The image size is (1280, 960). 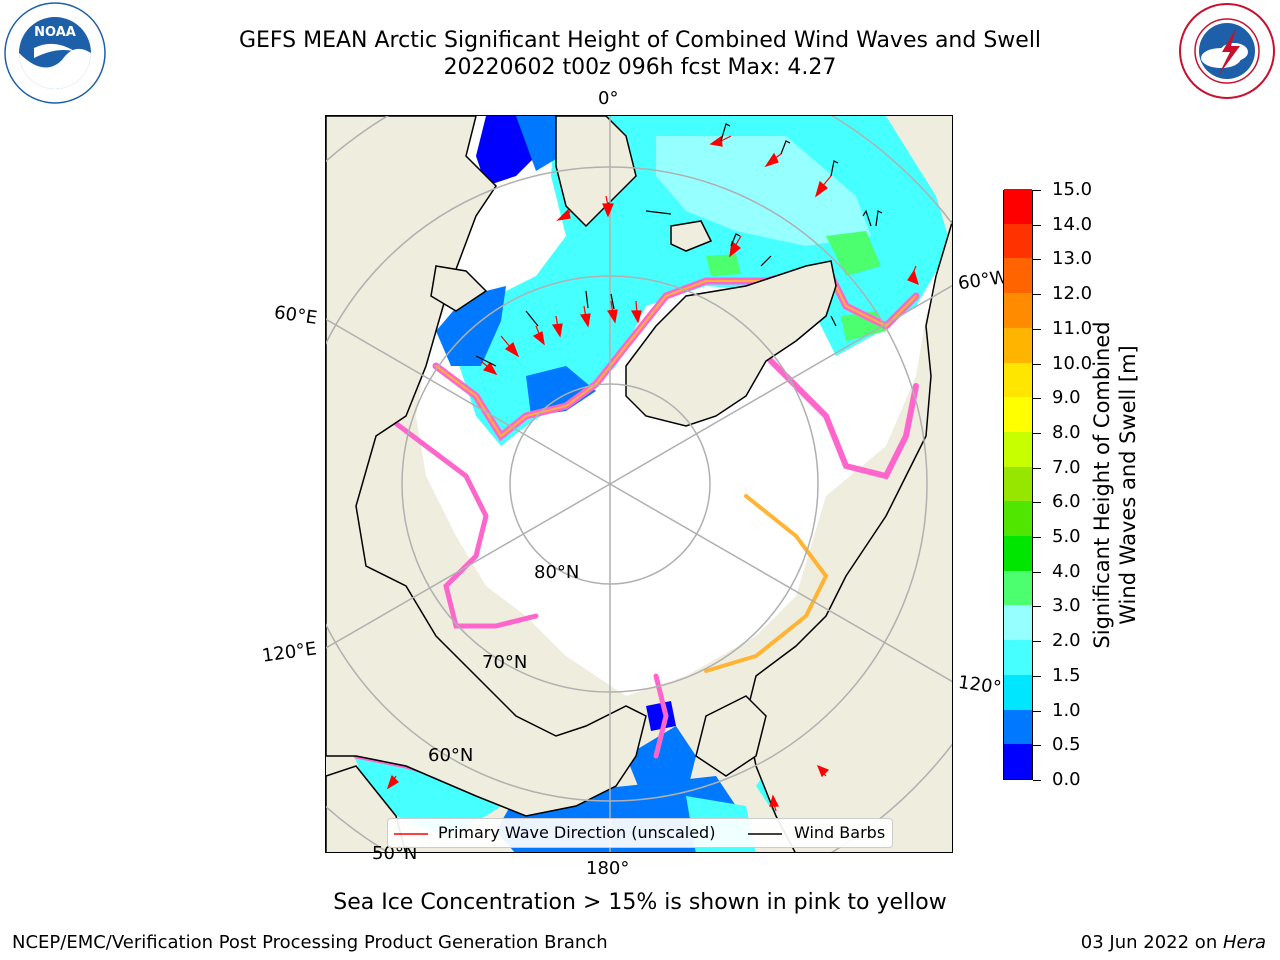 I want to click on label-lon-180: 180°, so click(x=608, y=868).